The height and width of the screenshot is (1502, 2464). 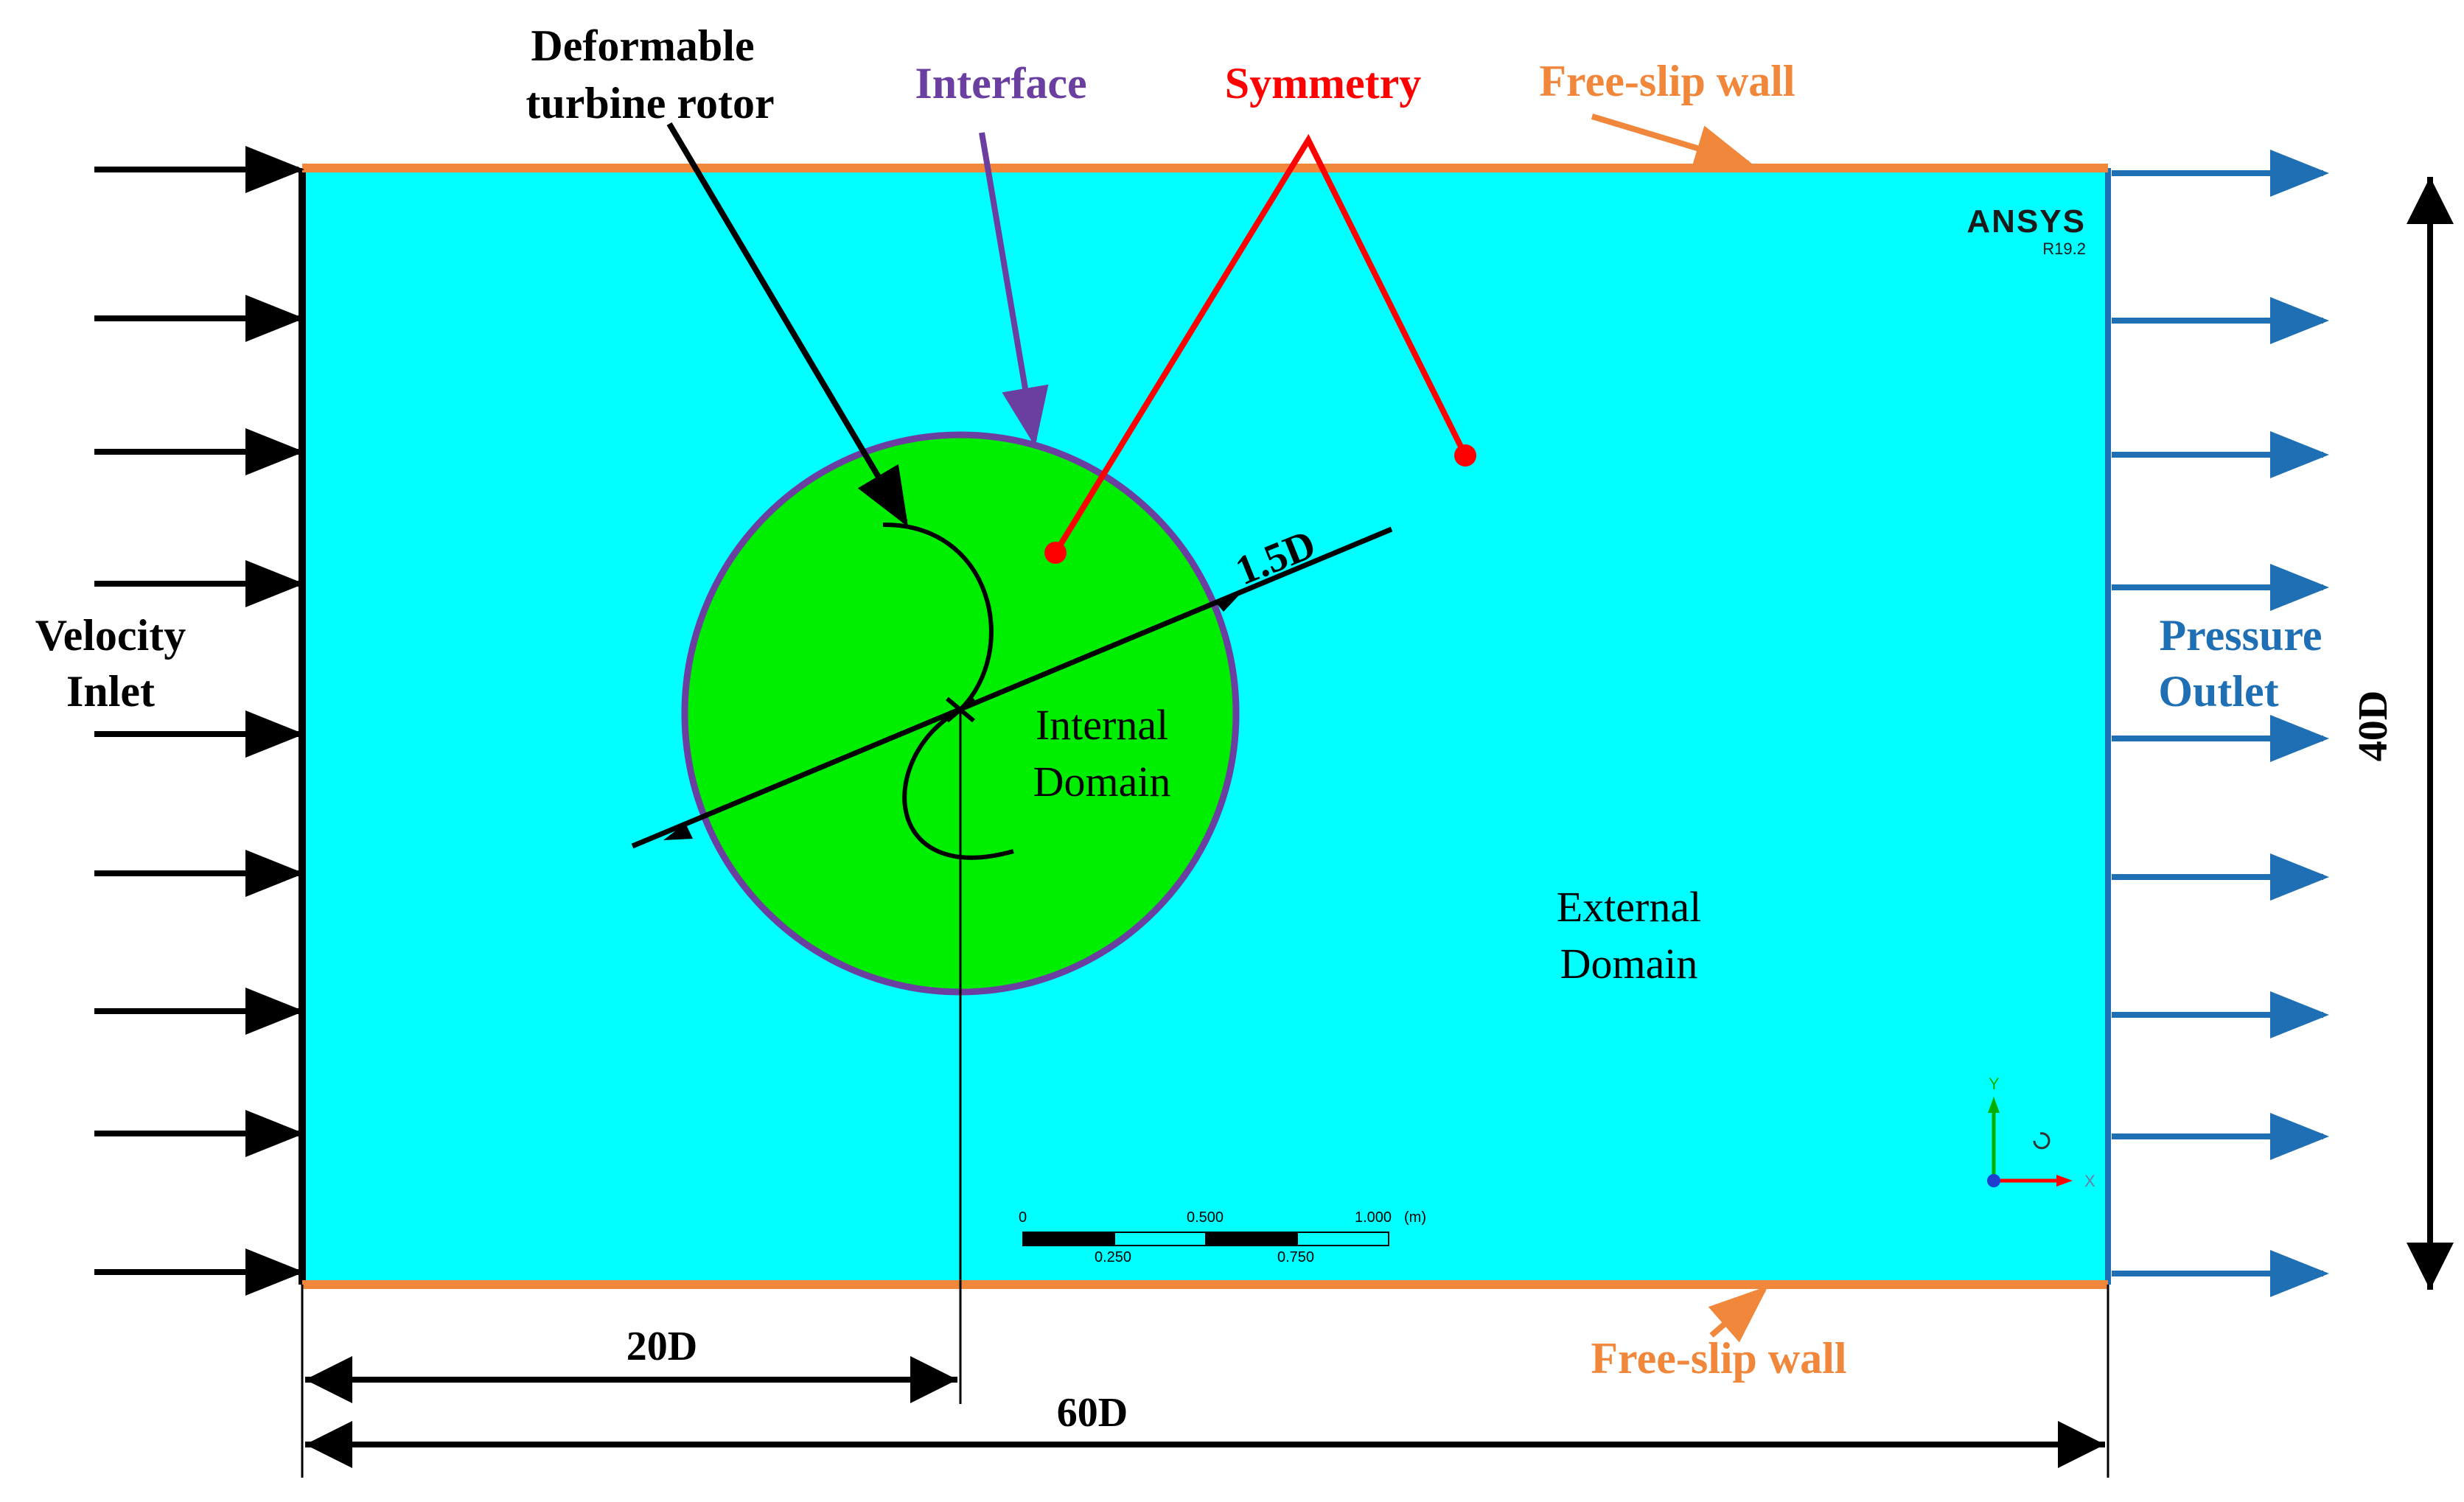 I want to click on rotor-blade-lower, so click(x=958, y=784).